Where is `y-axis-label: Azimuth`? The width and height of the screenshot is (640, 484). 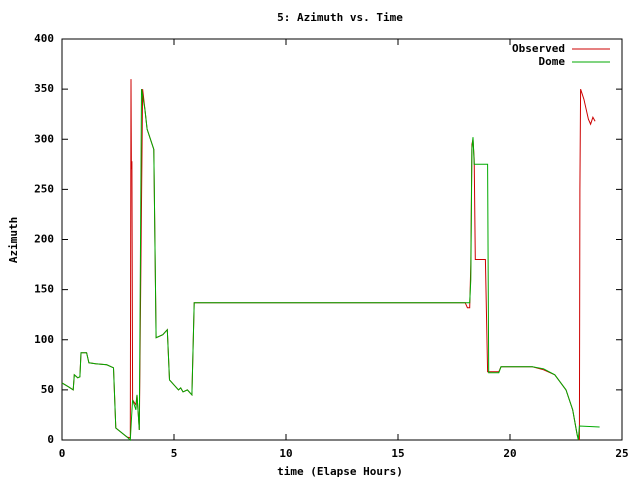
y-axis-label: Azimuth is located at coordinates (13, 240).